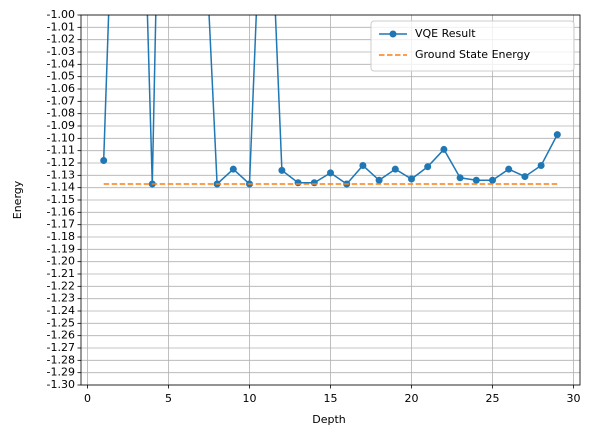 The height and width of the screenshot is (438, 590). I want to click on x-tick-label: 15, so click(331, 398).